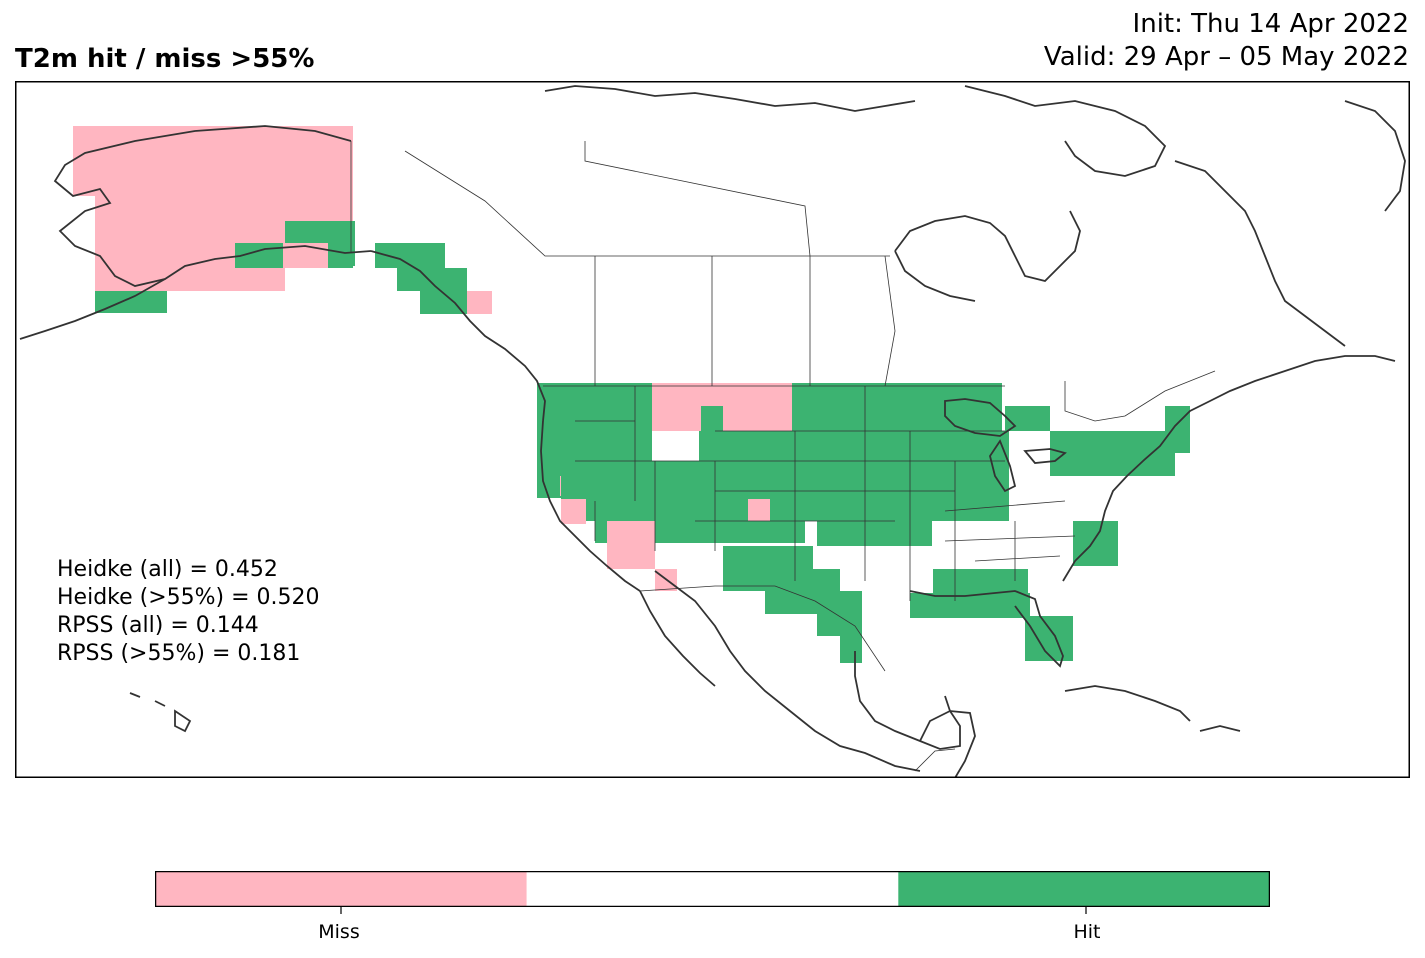  Describe the element at coordinates (167, 569) in the screenshot. I see `heidke-all: Heidke (all) = 0.452` at that location.